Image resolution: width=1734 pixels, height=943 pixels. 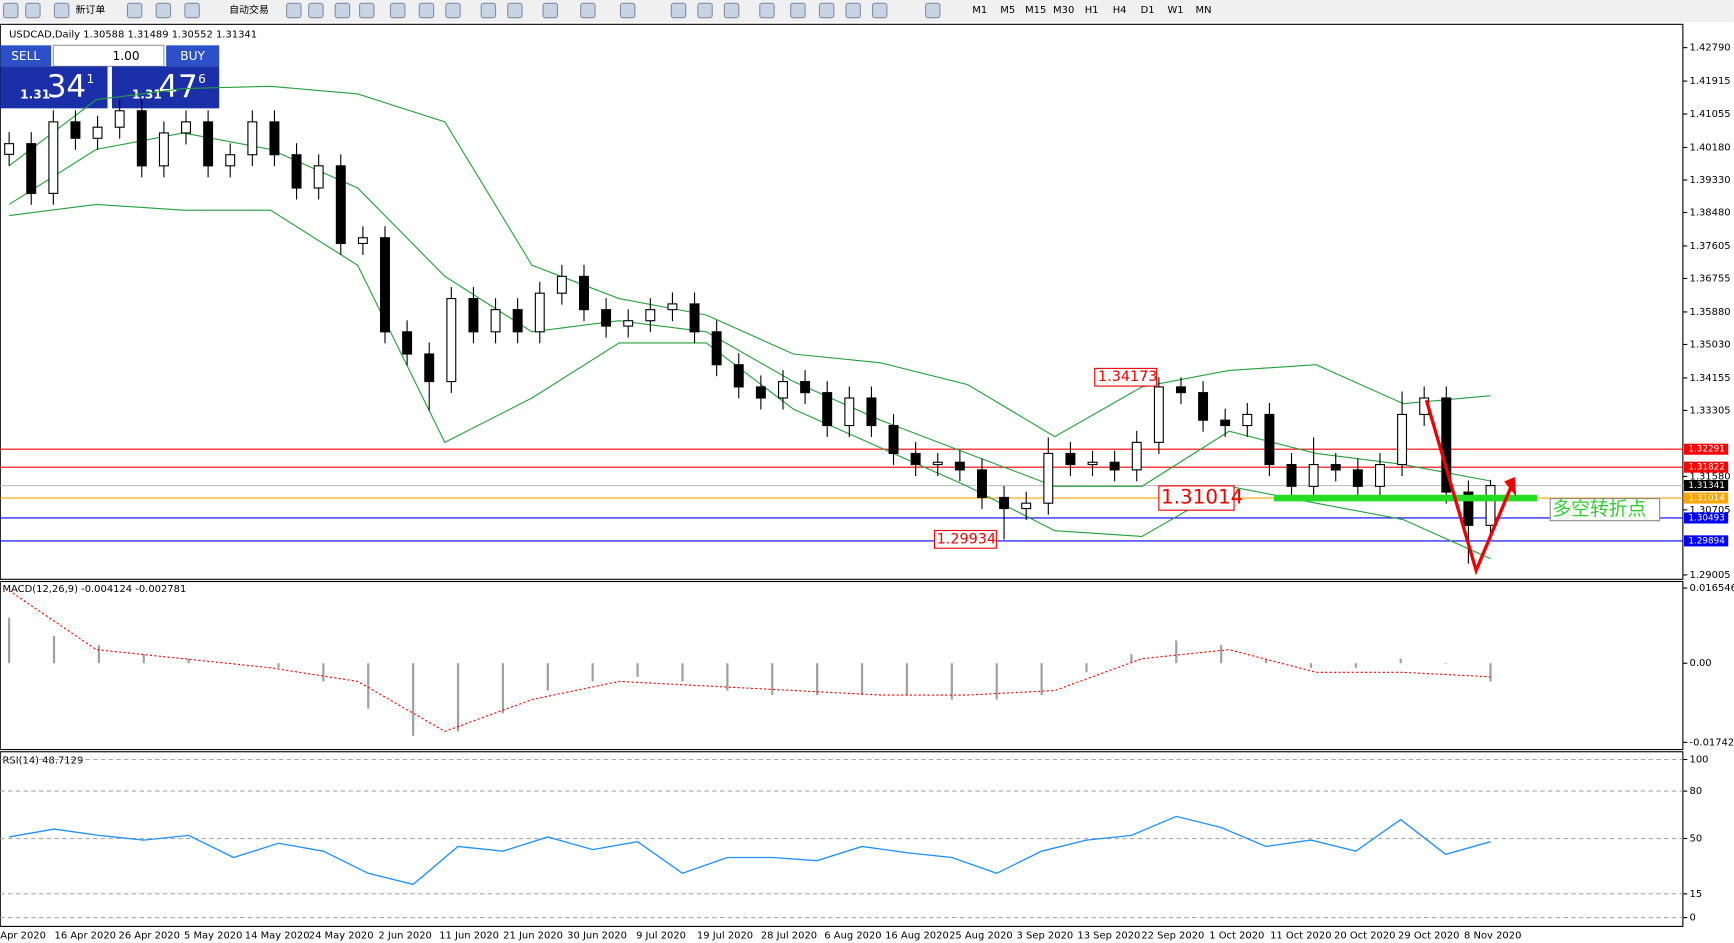 What do you see at coordinates (1709, 312) in the screenshot?
I see `y-tick-label: 1.35880` at bounding box center [1709, 312].